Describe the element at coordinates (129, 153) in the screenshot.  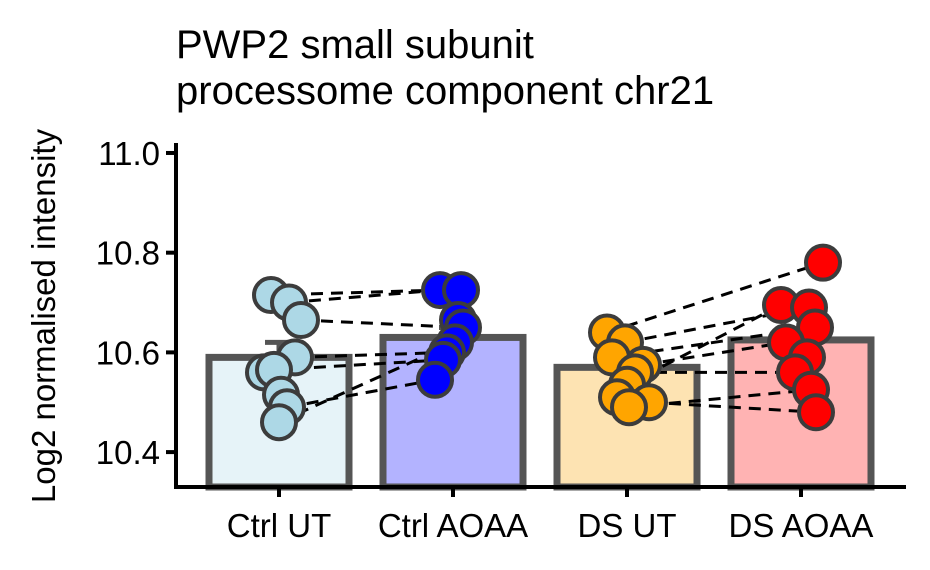
I see `y-tick-label: 11.0` at that location.